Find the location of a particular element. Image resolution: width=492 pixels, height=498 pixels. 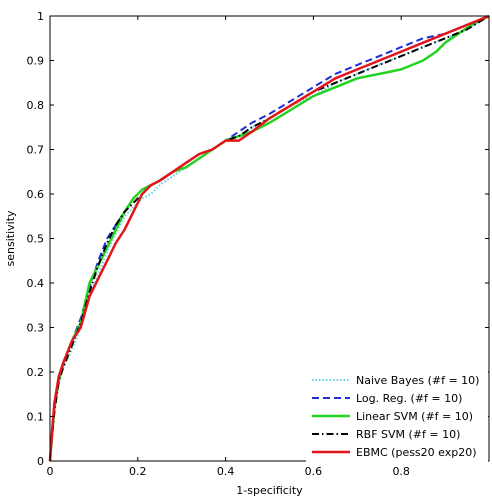

legend-label-4: RBF SVM (#f = 10) is located at coordinates (408, 434).